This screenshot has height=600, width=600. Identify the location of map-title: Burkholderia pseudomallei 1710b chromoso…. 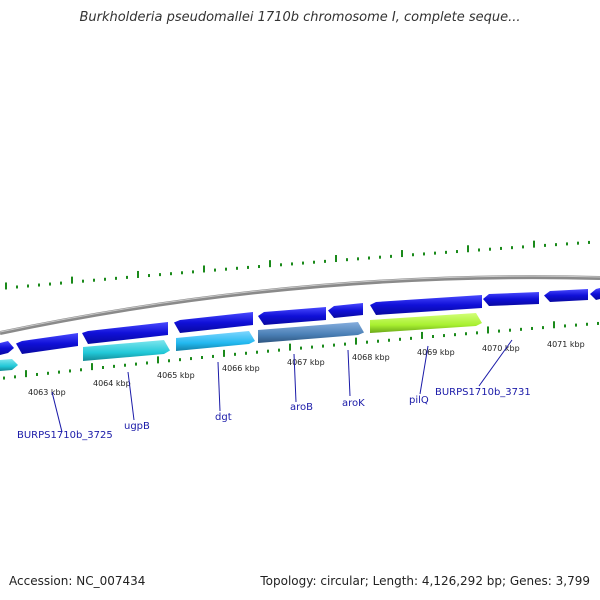
(300, 17).